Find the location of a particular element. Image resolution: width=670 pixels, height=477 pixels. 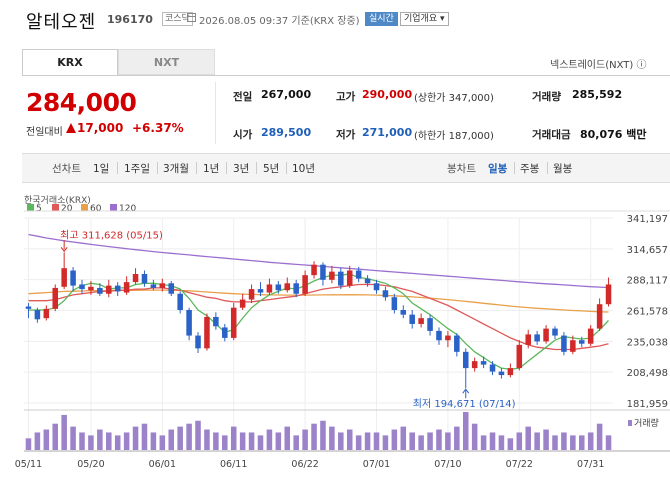

period-weekly: 주봉 is located at coordinates (530, 169).